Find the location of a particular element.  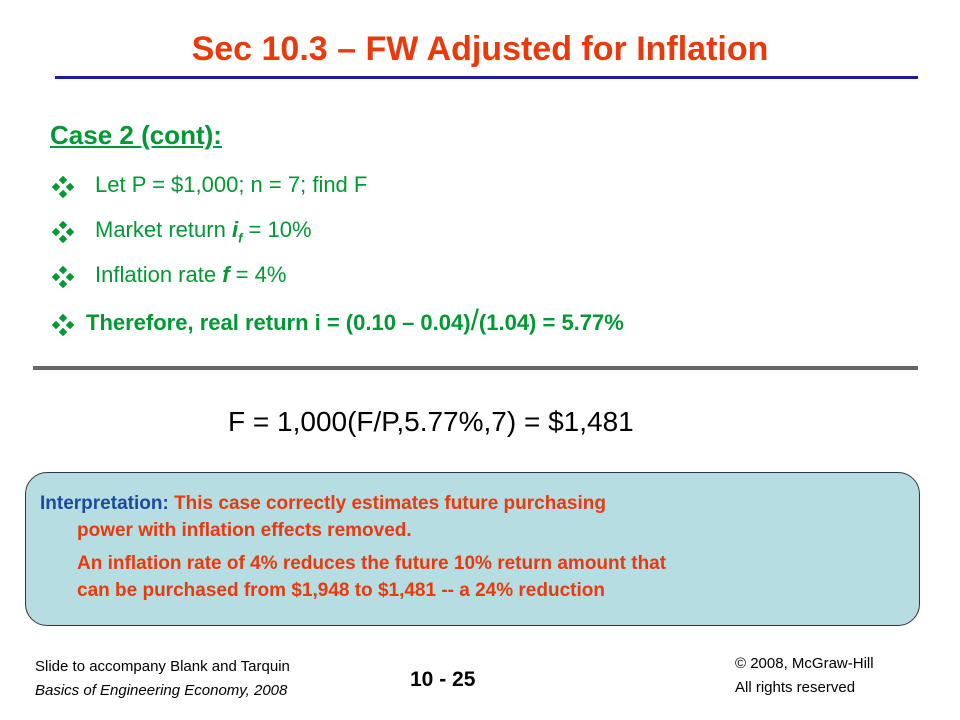

footer-right: © 2008, McGraw-Hill is located at coordinates (804, 663).